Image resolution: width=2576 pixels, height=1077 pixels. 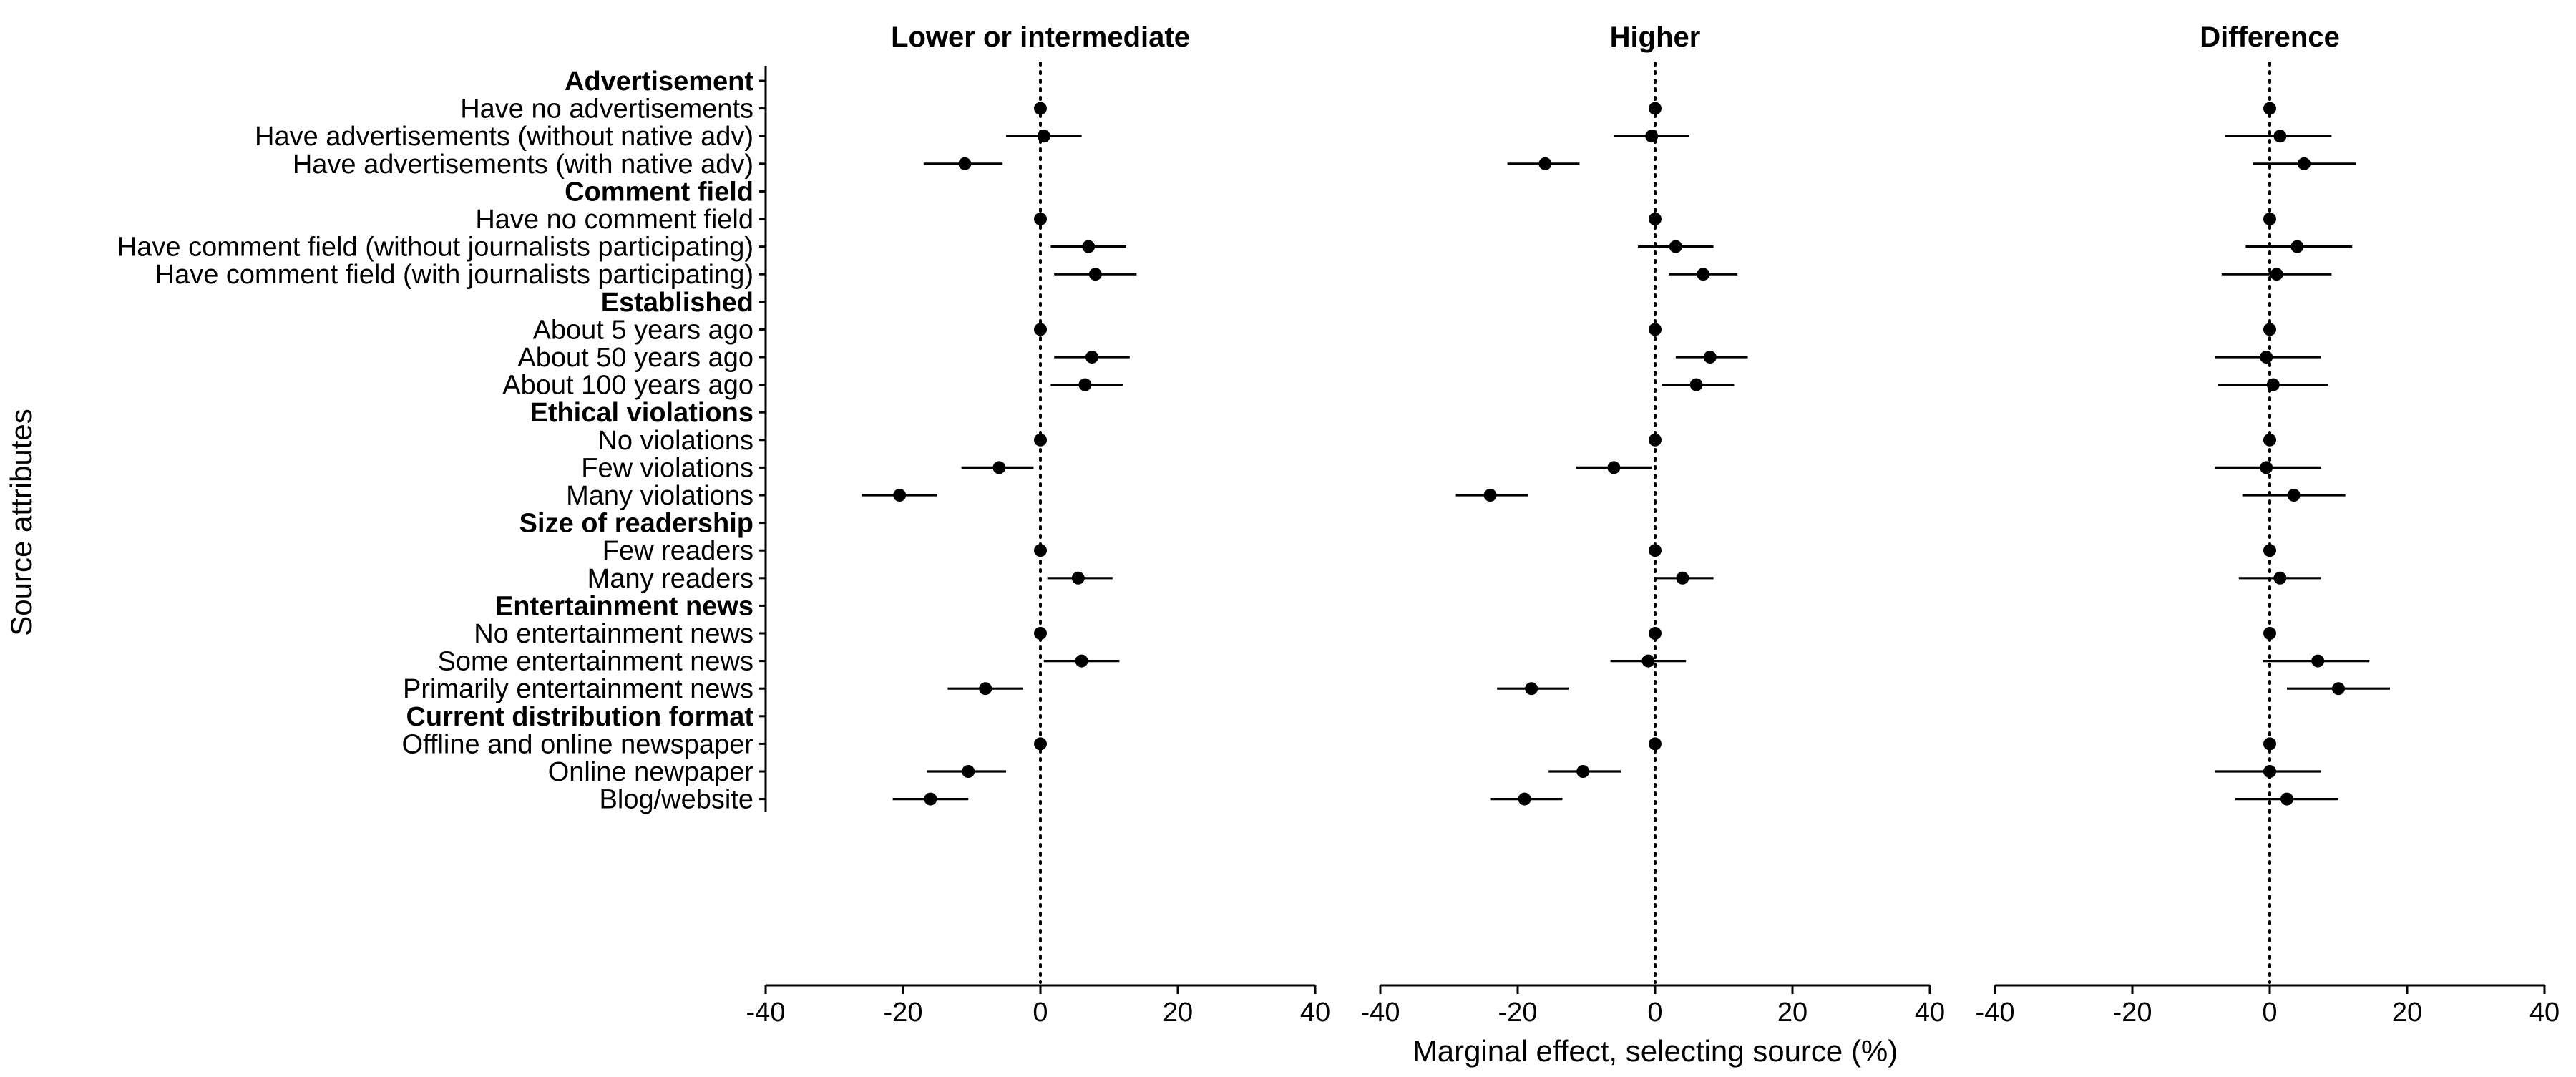 What do you see at coordinates (1040, 37) in the screenshot?
I see `panel-title: Lower or intermediate` at bounding box center [1040, 37].